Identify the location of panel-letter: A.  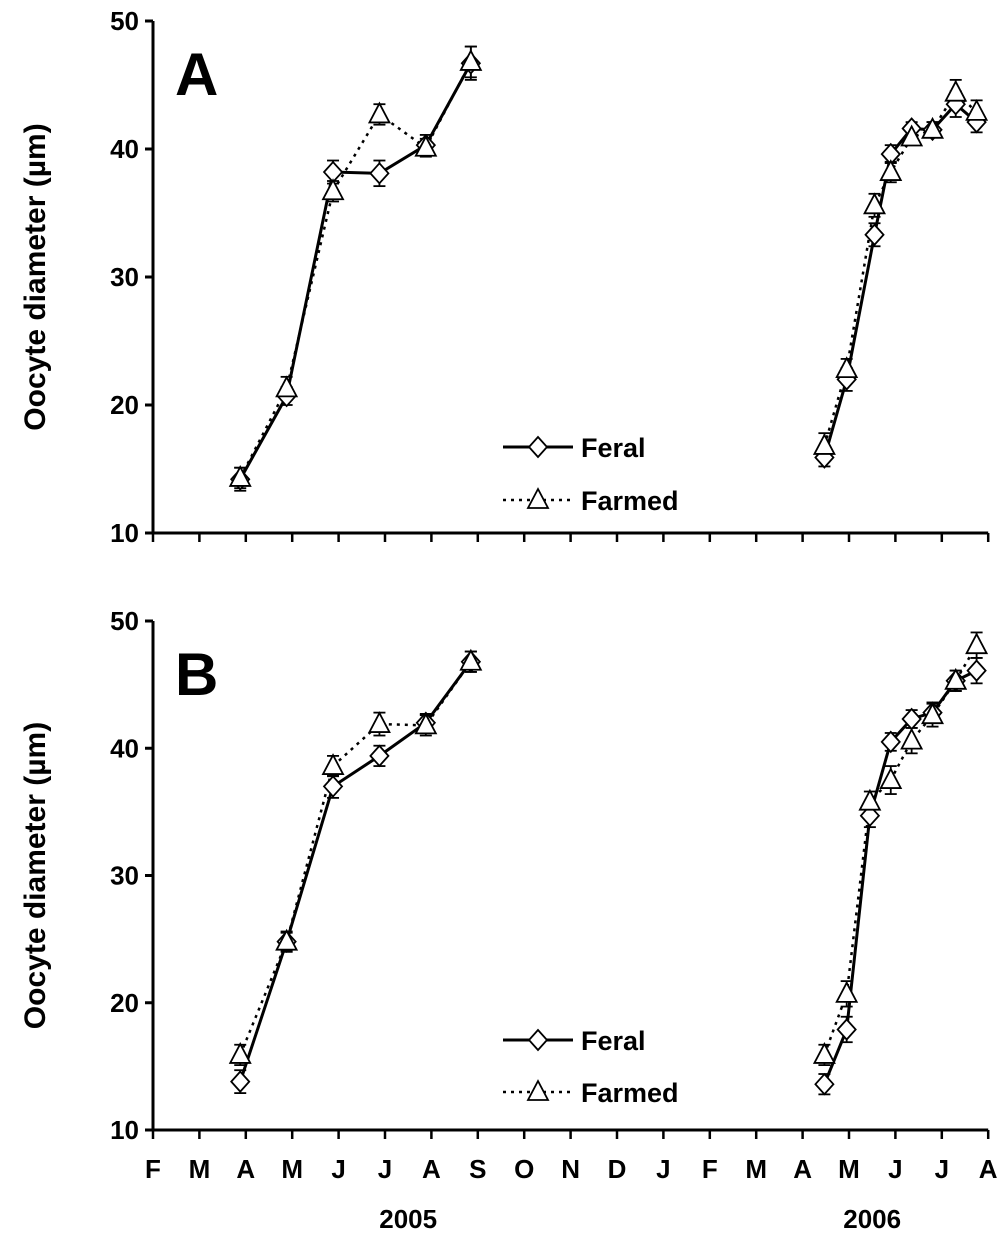
(196, 74).